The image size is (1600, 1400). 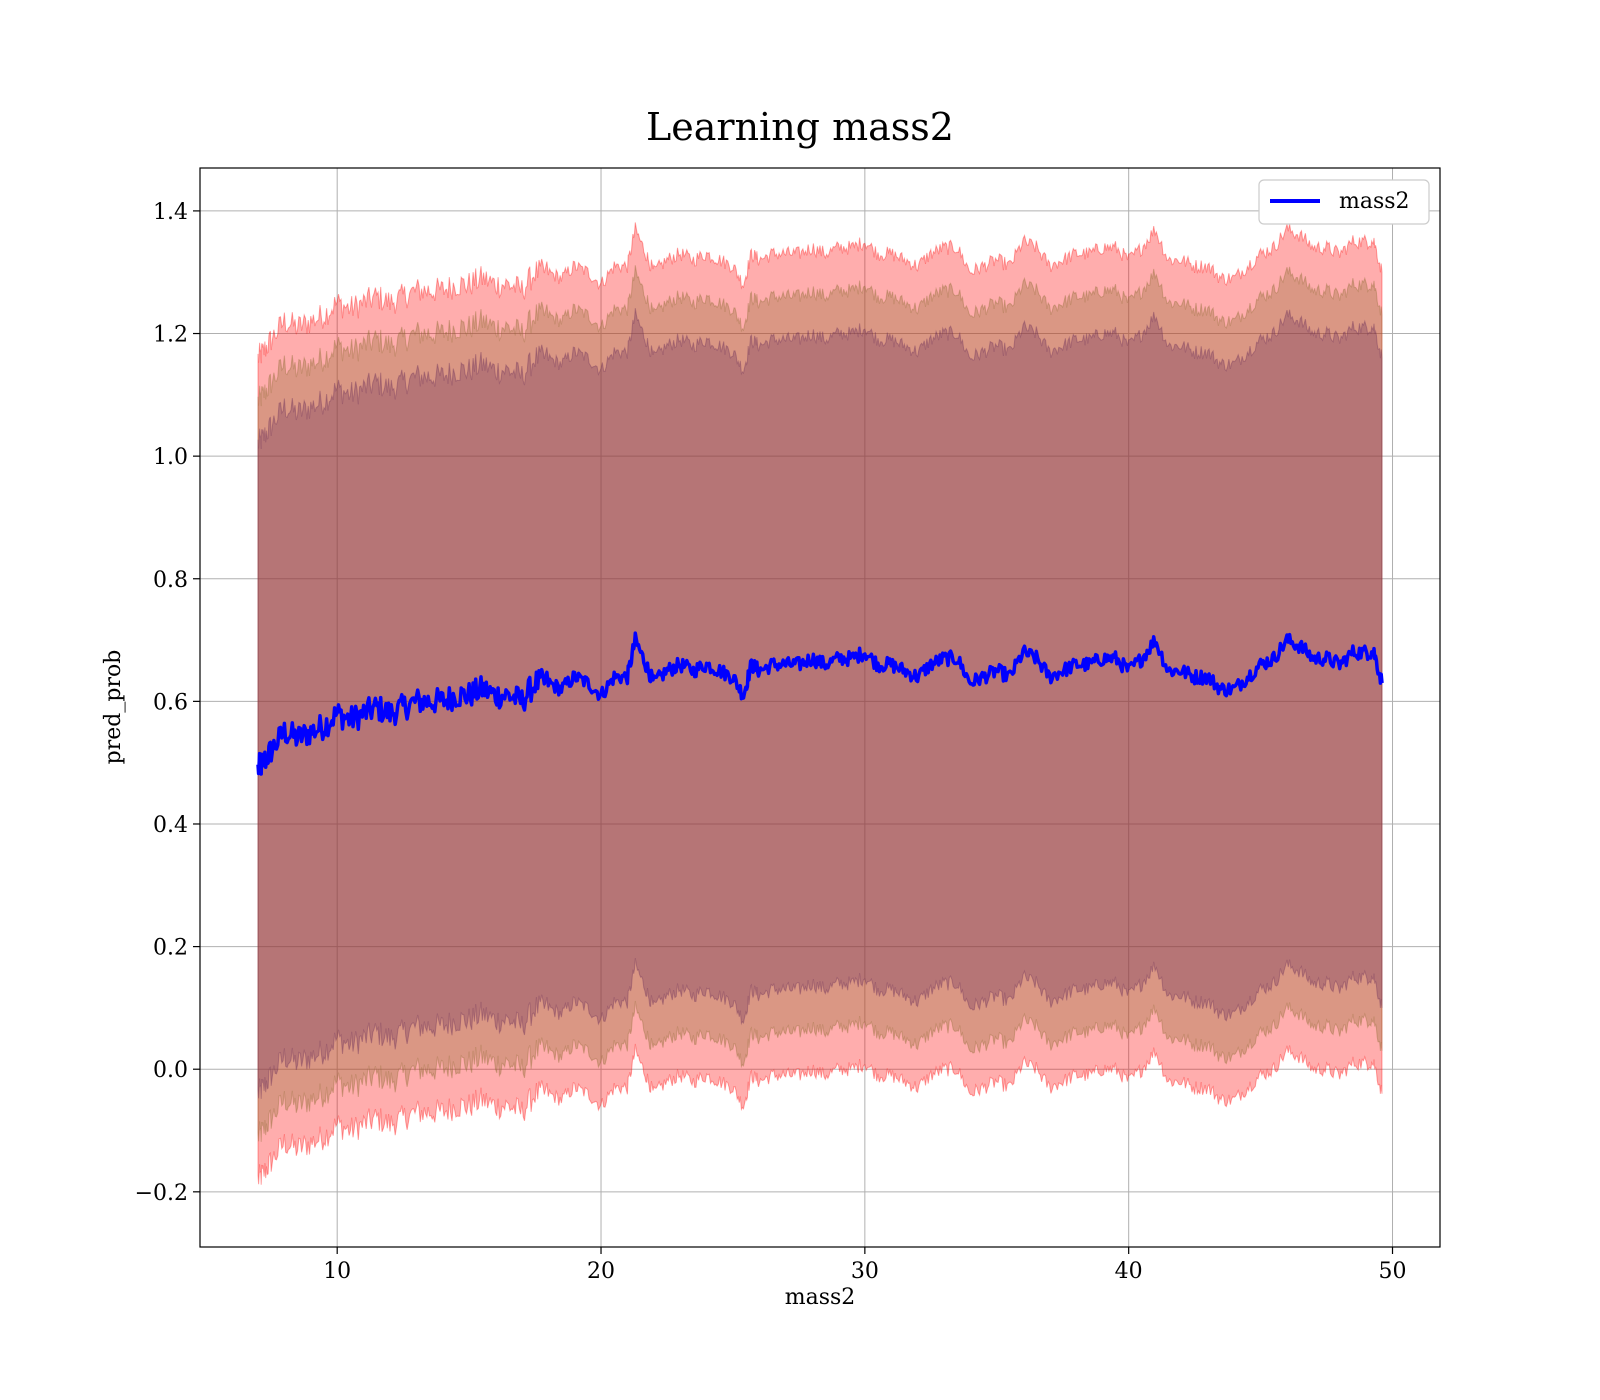 I want to click on x-tick-label: 30, so click(x=865, y=1271).